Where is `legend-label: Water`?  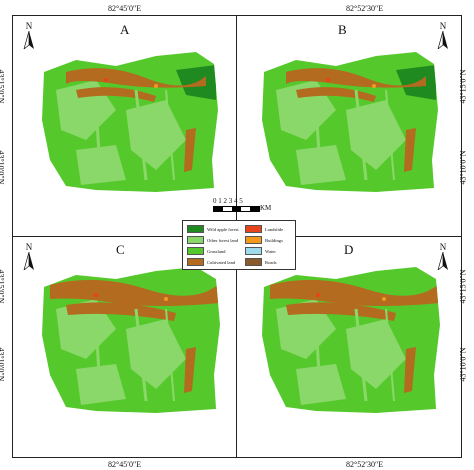
legend-label: Water is located at coordinates (270, 251).